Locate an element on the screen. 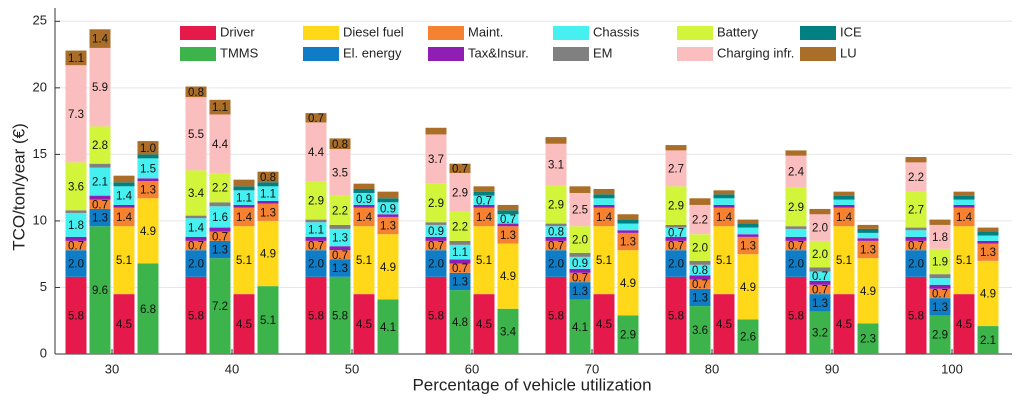 This screenshot has height=401, width=1020. x-tick-label: 90 is located at coordinates (832, 368).